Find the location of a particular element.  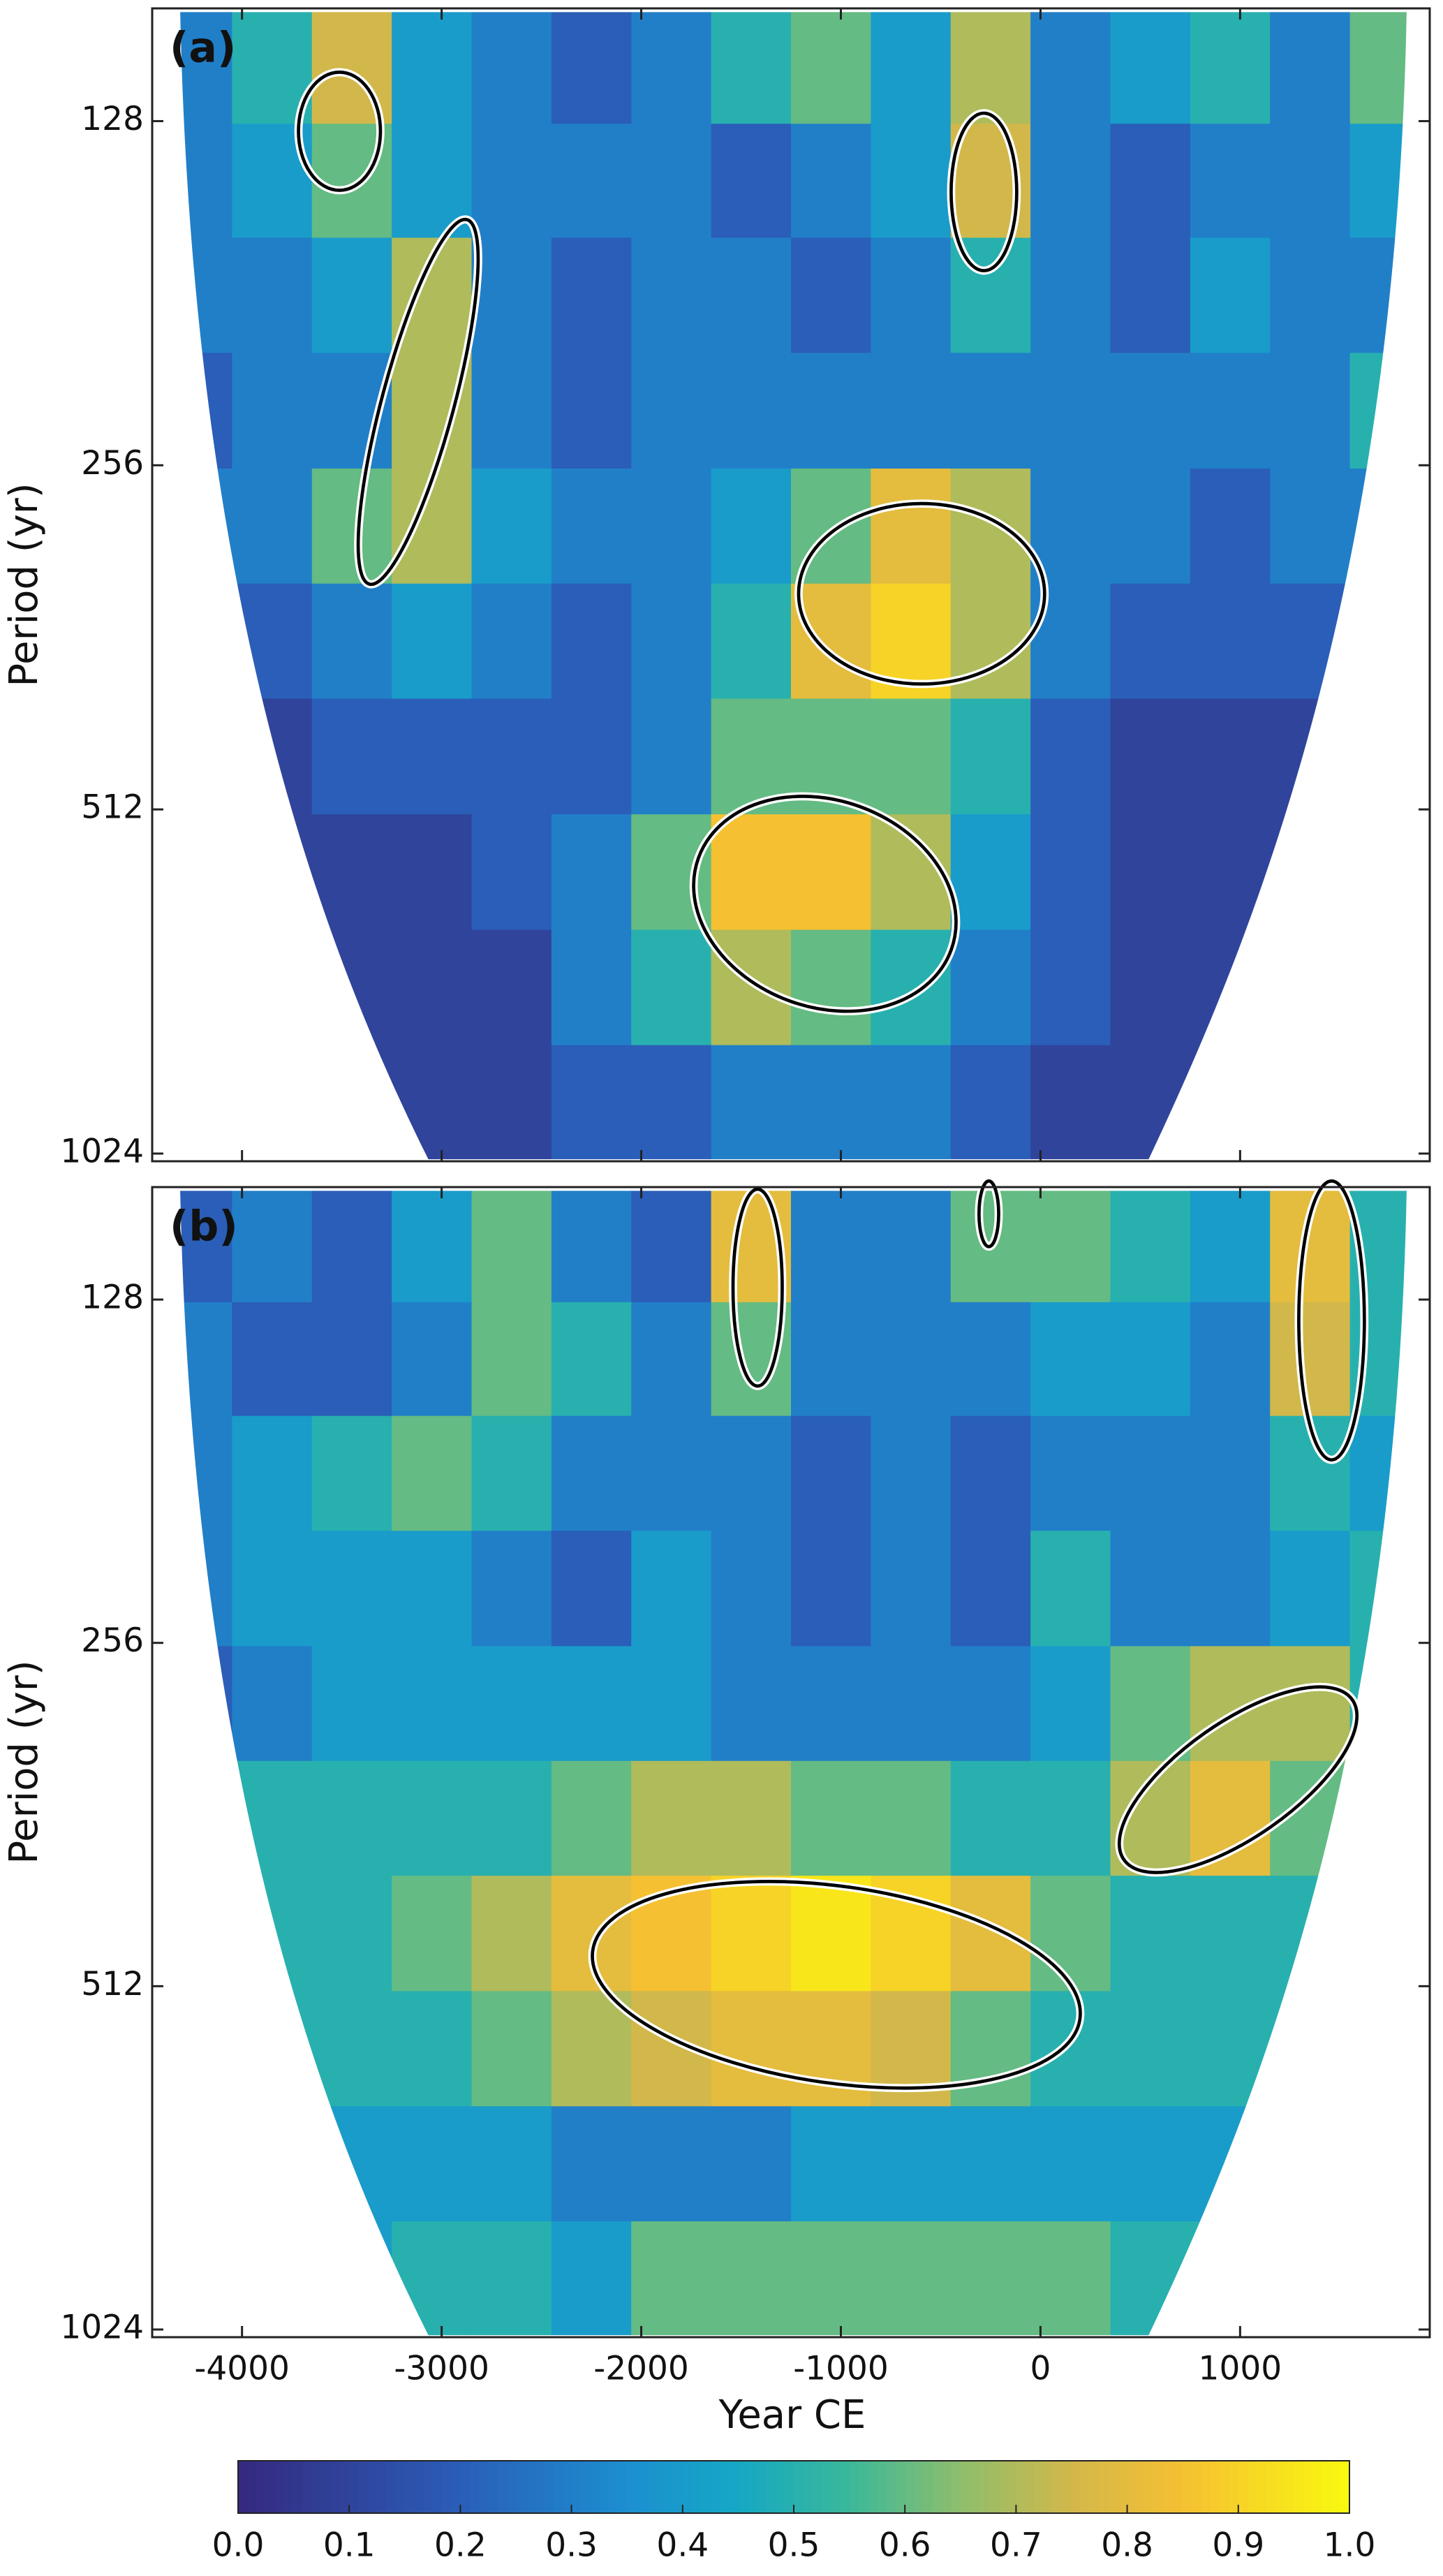

y-tick-label: 256 is located at coordinates (112, 463).